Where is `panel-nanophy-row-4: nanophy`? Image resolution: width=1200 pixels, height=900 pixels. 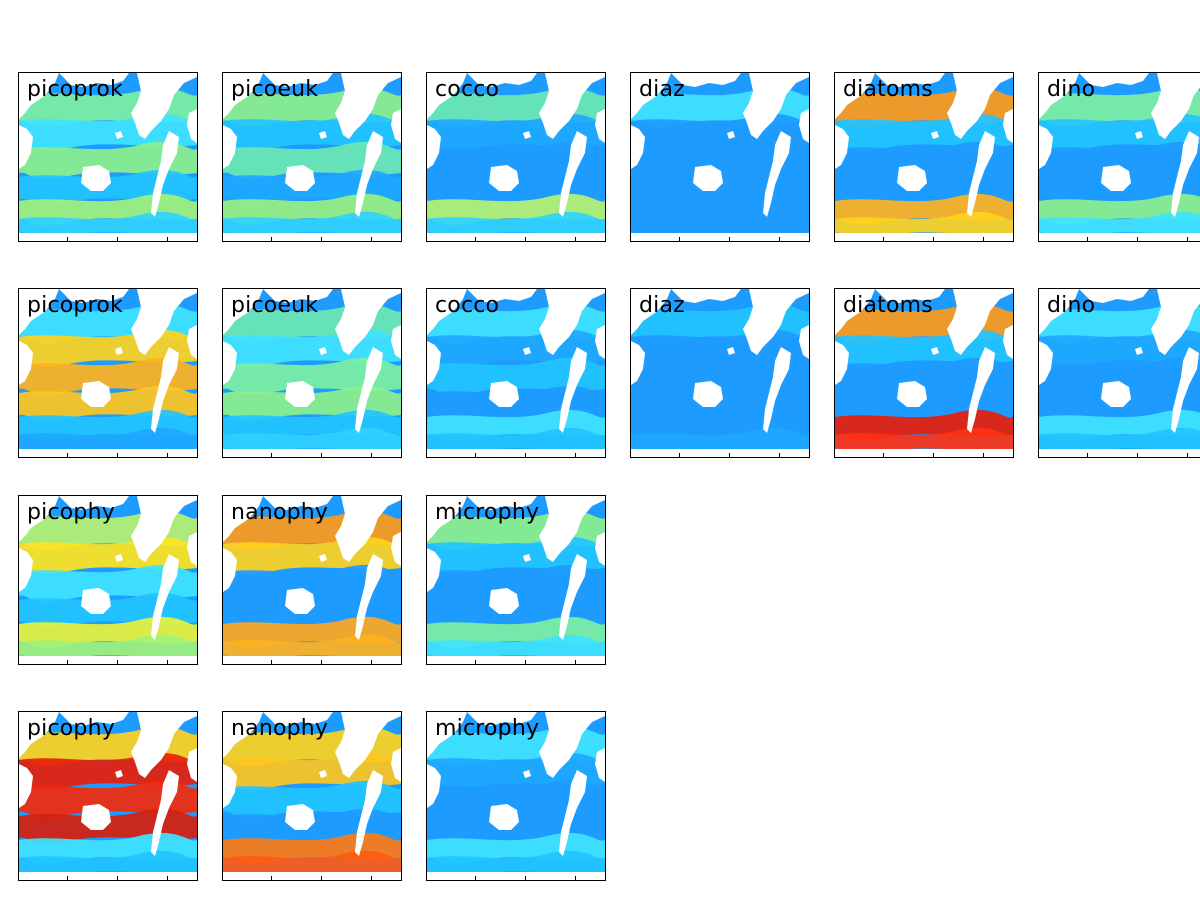 panel-nanophy-row-4: nanophy is located at coordinates (312, 796).